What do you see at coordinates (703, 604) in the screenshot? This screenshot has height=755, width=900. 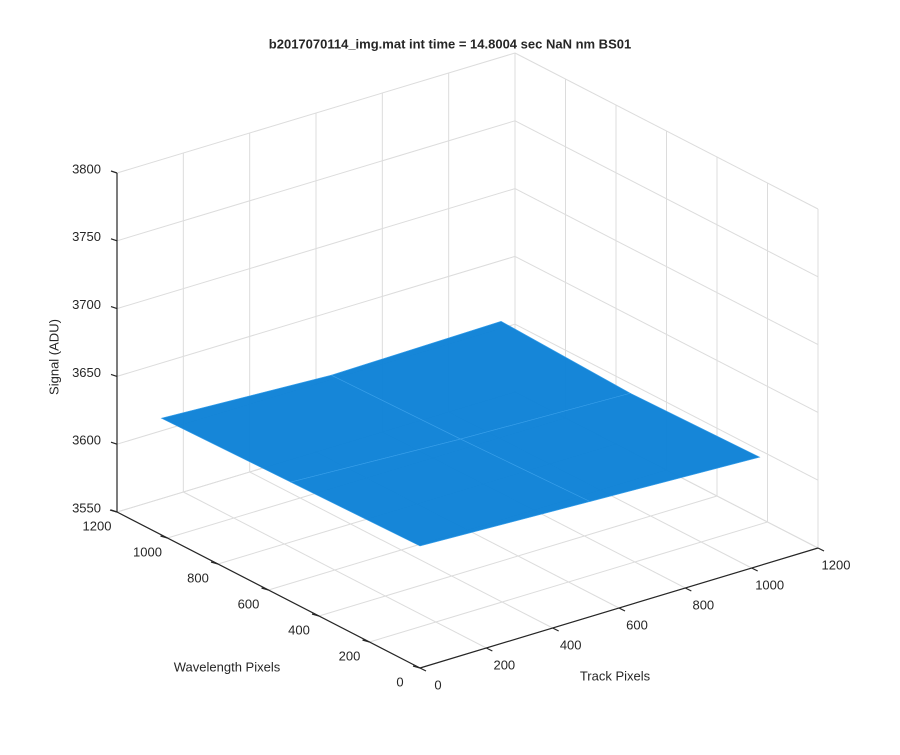 I see `x-tick-label: 800` at bounding box center [703, 604].